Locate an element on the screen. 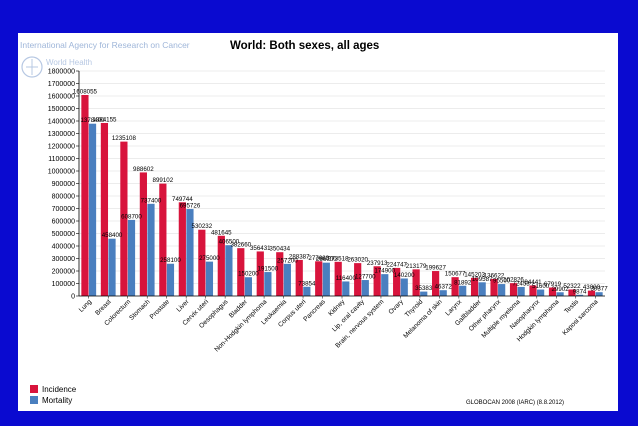  category-label: Lung is located at coordinates (86, 306).